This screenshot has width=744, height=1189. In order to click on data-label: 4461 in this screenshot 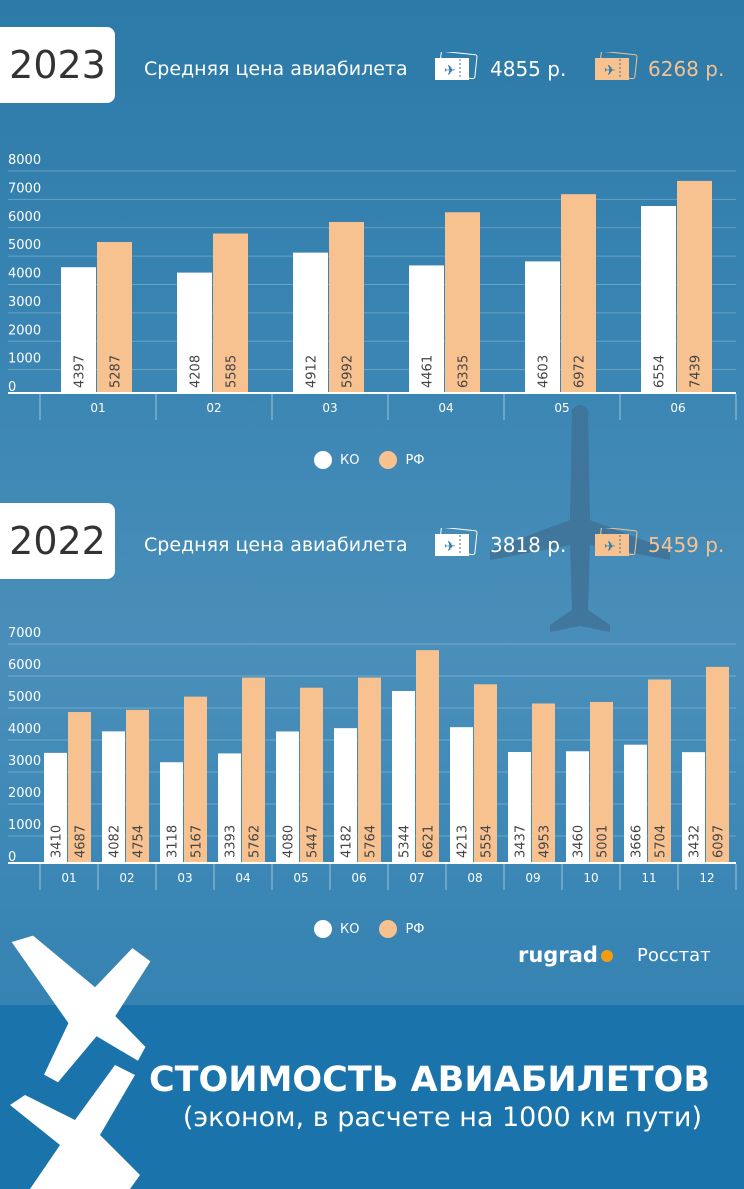, I will do `click(428, 371)`.